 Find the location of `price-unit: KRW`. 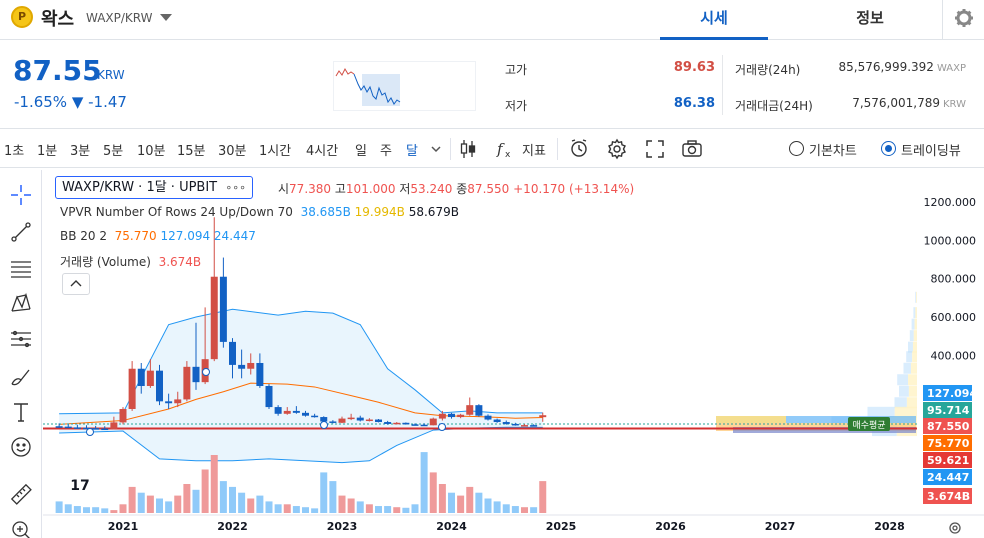

price-unit: KRW is located at coordinates (111, 75).